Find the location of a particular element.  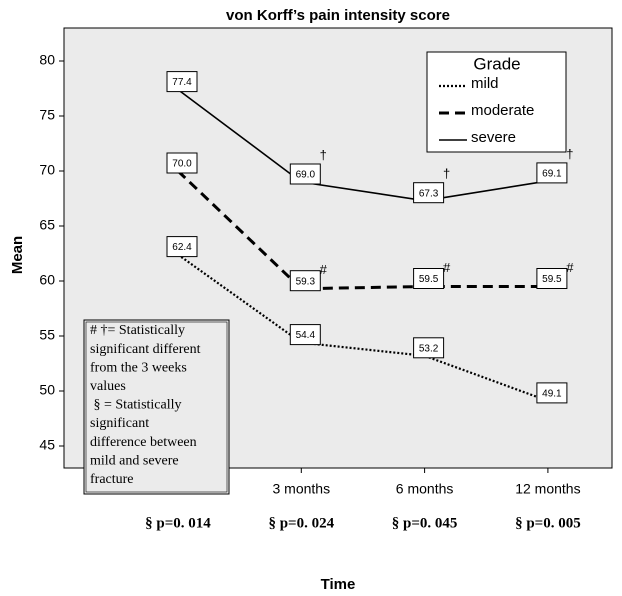

note-line: values is located at coordinates (108, 386).